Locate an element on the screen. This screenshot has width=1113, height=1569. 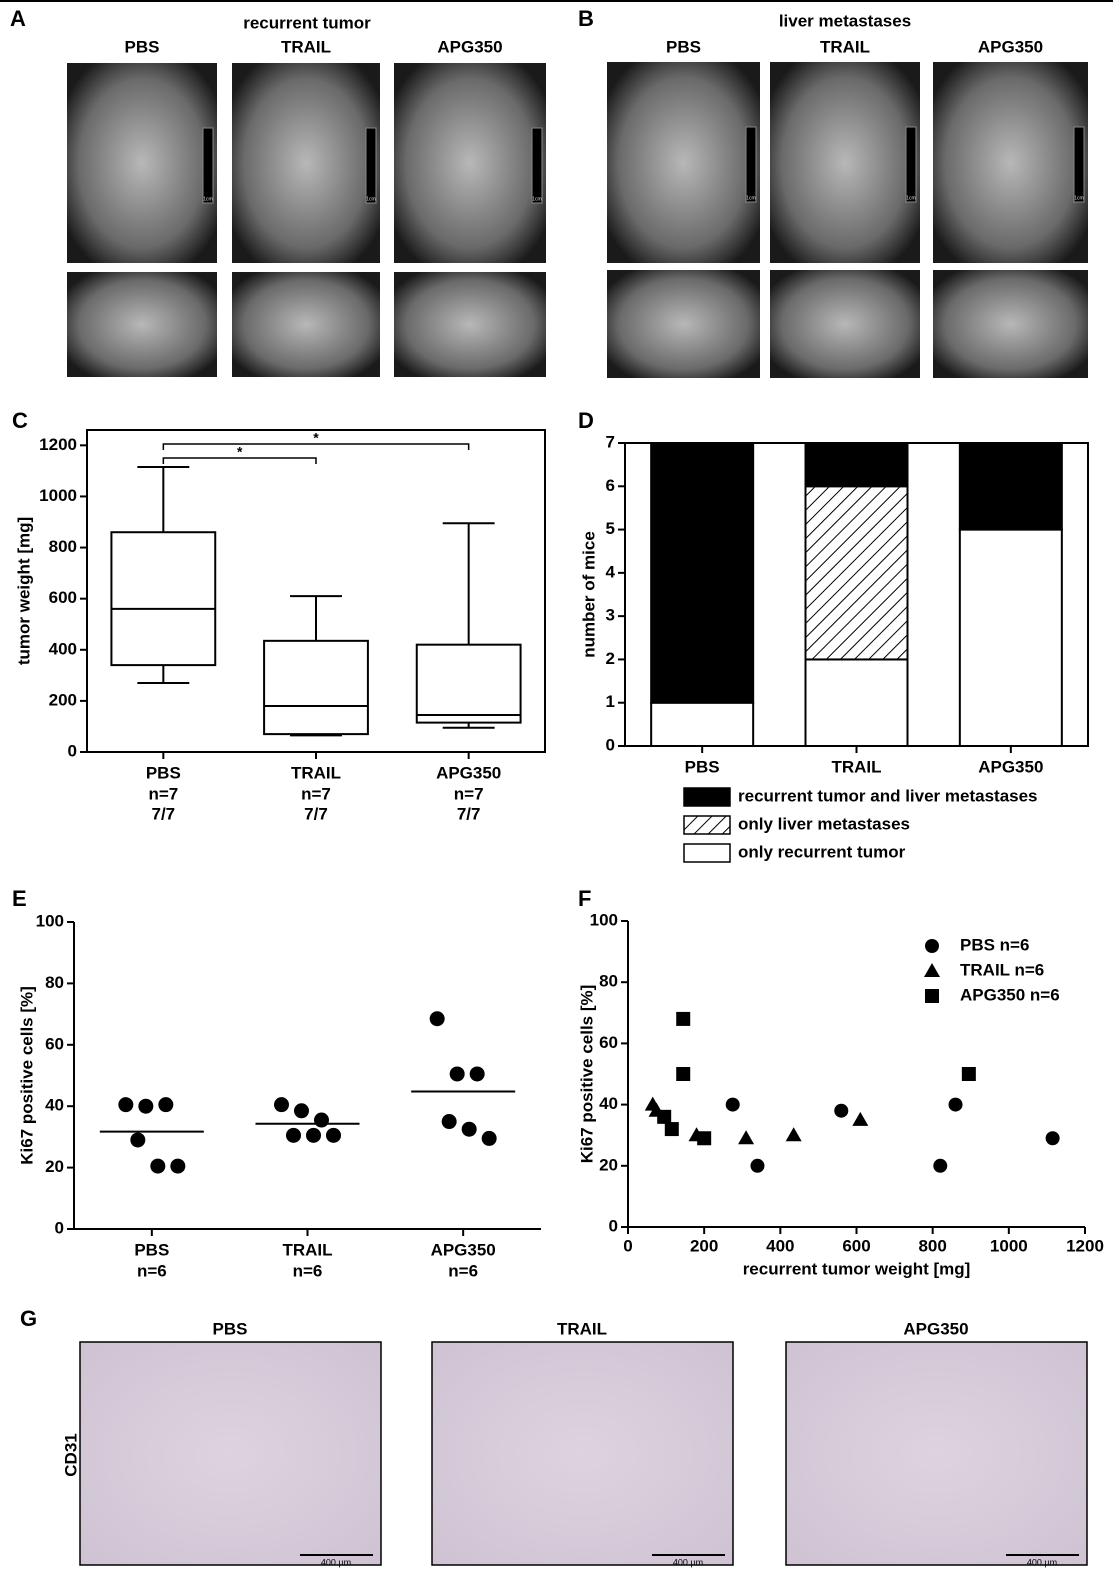
y-tick-label: 0 is located at coordinates (613, 1225).